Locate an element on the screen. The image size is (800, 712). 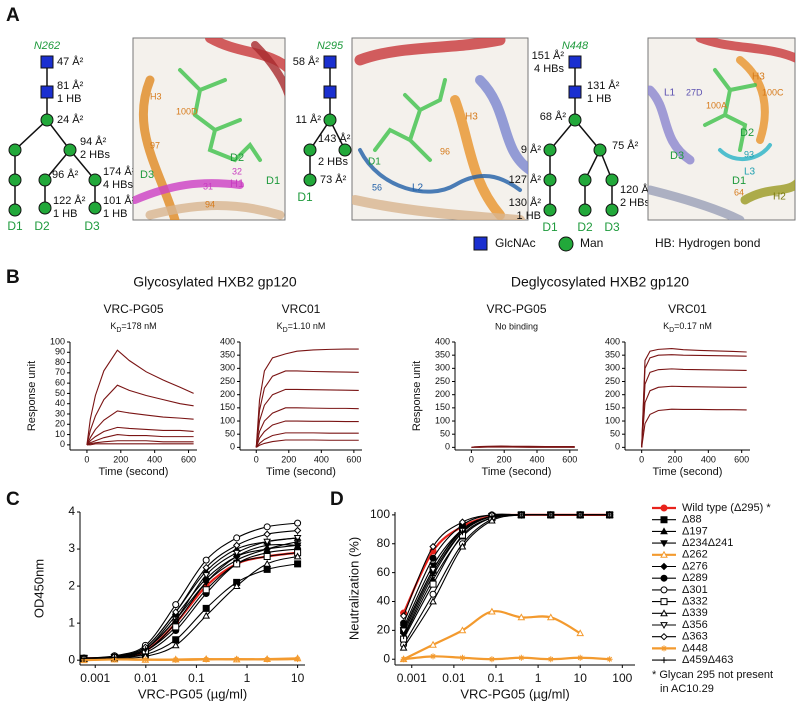
footnote: * Glycan 295 not present is located at coordinates (712, 675).